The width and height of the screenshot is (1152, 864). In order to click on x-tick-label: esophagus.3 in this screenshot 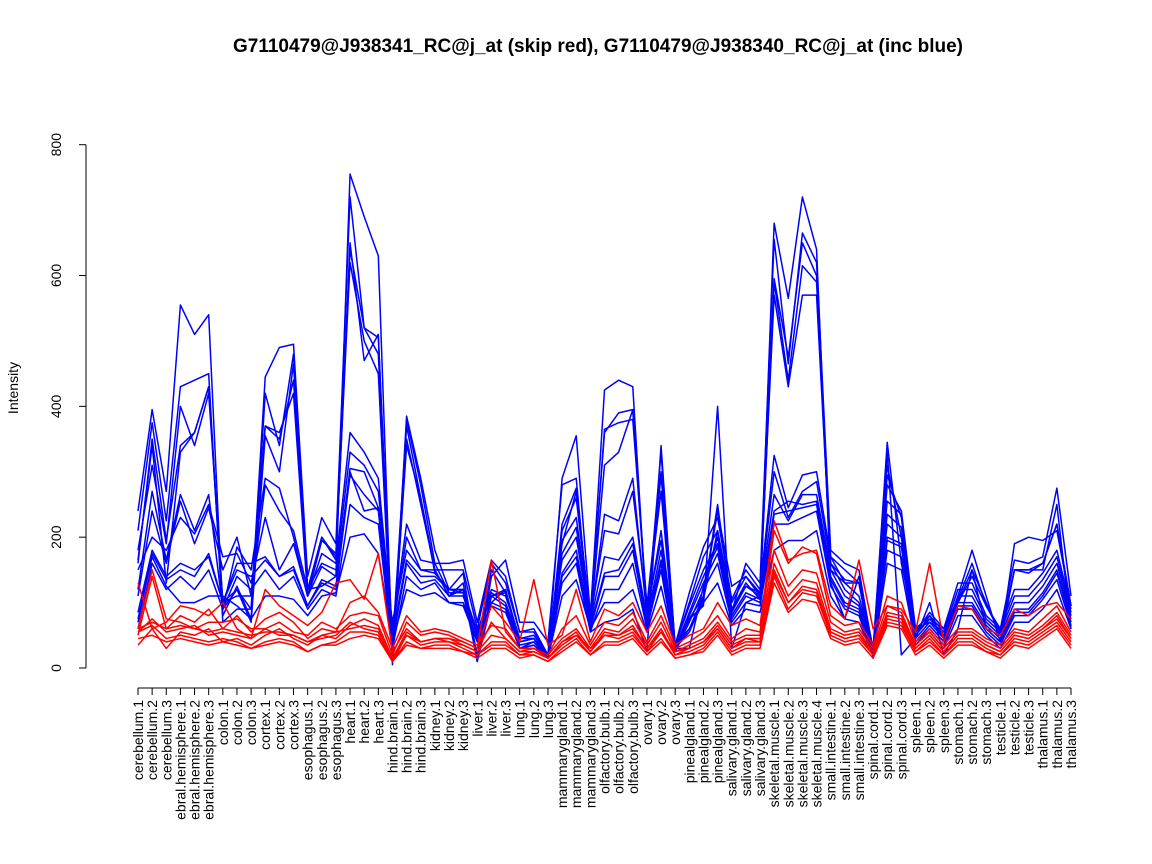, I will do `click(336, 740)`.